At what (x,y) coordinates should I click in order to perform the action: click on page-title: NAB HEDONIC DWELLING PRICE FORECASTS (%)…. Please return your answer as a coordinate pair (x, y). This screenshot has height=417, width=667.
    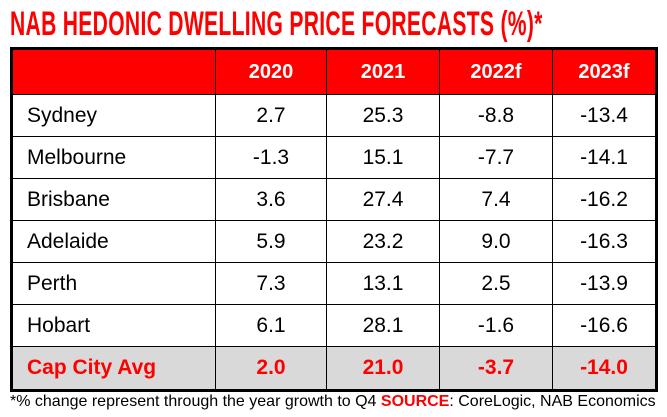
    Looking at the image, I should click on (276, 24).